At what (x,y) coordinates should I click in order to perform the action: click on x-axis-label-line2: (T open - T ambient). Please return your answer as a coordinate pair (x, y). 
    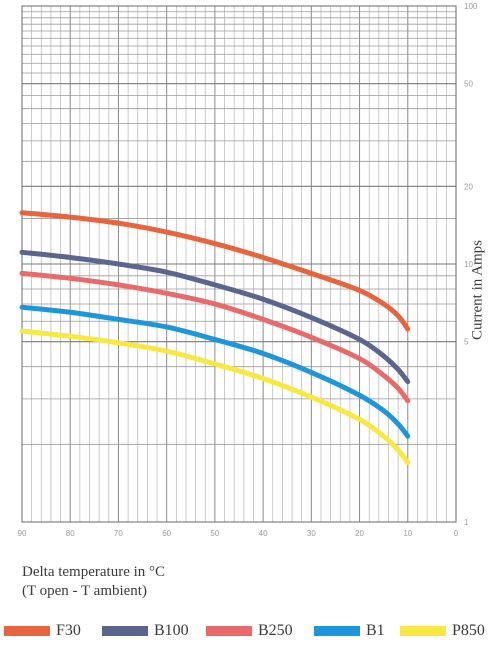
    Looking at the image, I should click on (84, 591).